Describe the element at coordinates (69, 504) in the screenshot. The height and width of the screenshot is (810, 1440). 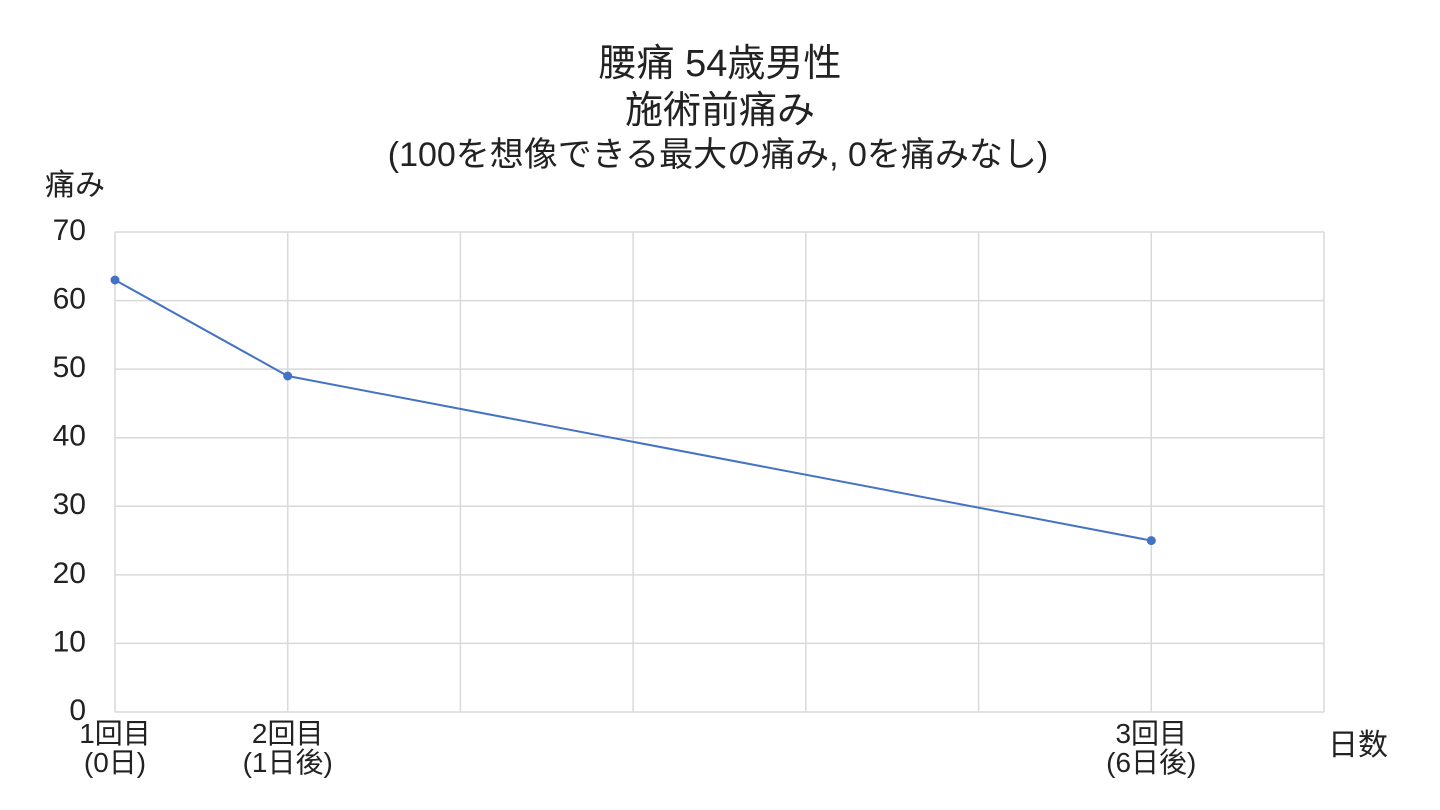
I see `y-tick-label: 30` at that location.